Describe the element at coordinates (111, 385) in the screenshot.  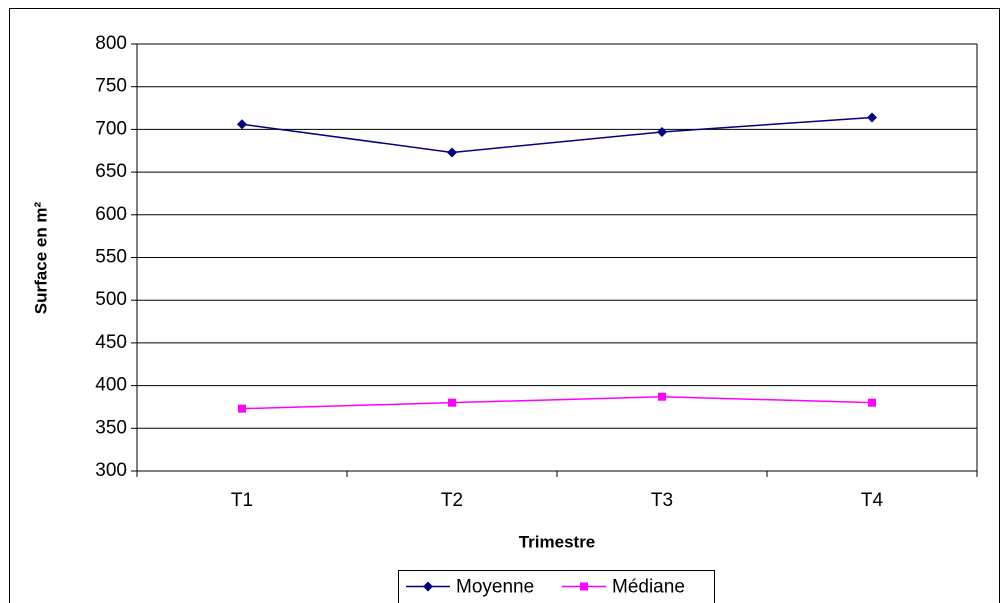
I see `y-tick-label: 400` at that location.